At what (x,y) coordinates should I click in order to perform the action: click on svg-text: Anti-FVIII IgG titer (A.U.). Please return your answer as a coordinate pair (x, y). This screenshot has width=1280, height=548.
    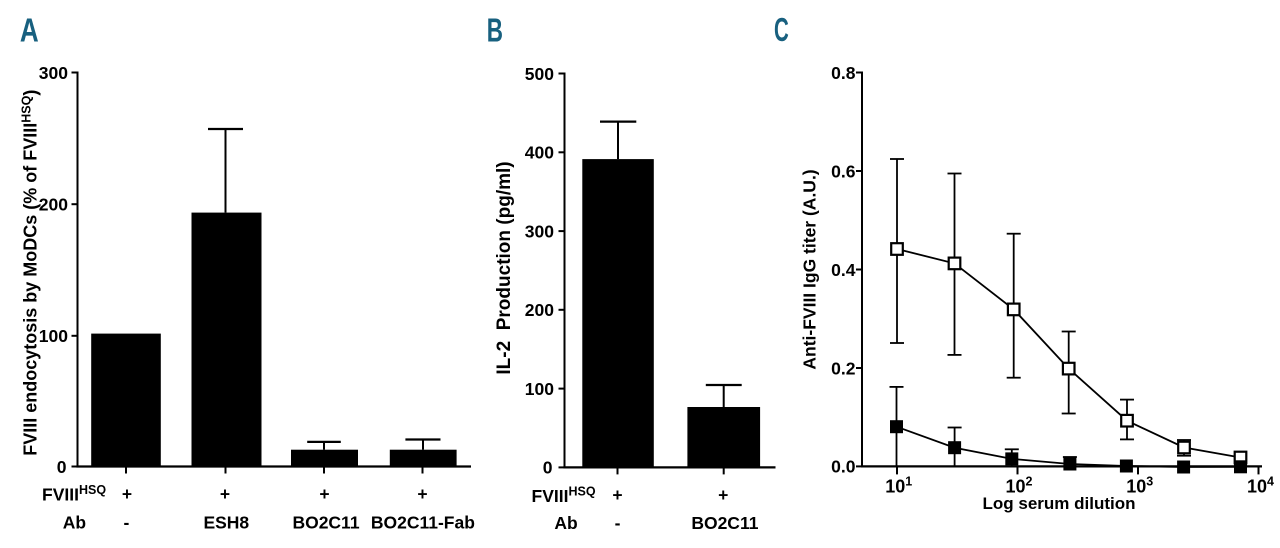
    Looking at the image, I should click on (810, 269).